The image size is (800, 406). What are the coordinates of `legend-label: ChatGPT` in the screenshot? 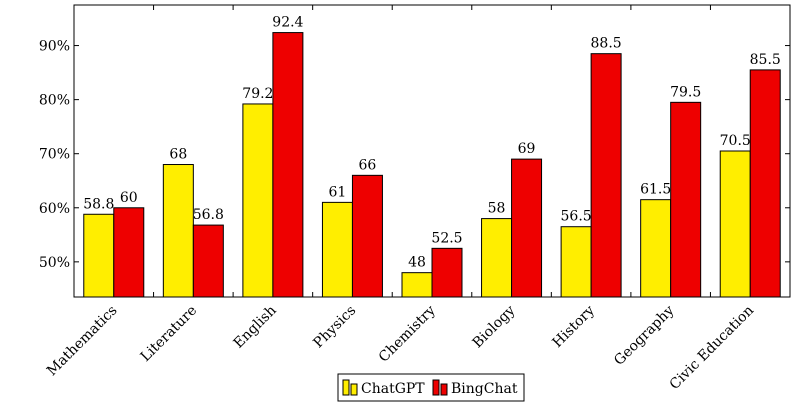 It's located at (393, 389).